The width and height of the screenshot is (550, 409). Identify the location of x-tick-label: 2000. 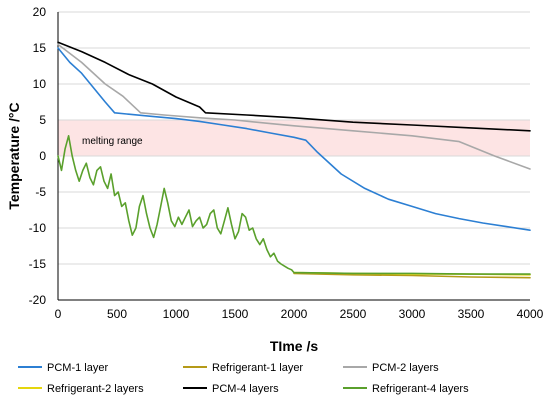
(294, 314).